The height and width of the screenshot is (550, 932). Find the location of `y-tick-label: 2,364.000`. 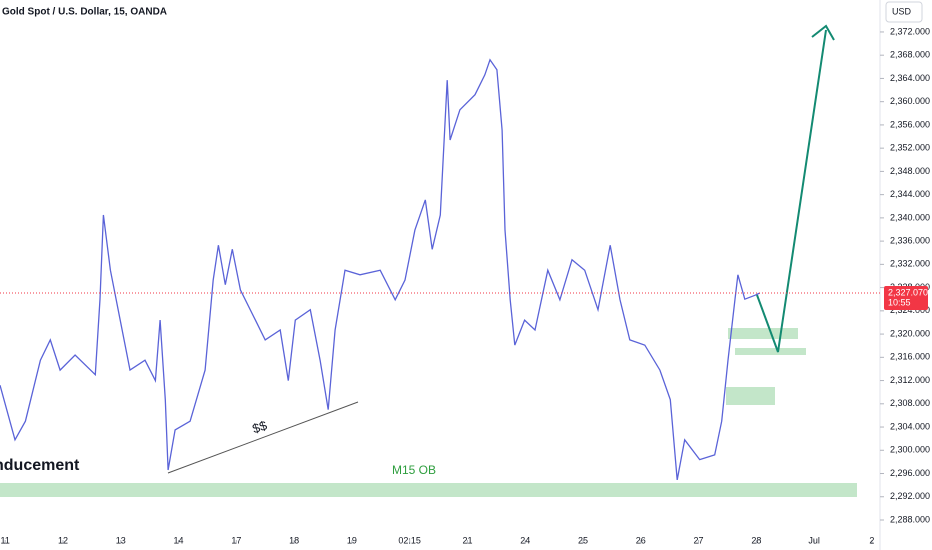

y-tick-label: 2,364.000 is located at coordinates (910, 78).